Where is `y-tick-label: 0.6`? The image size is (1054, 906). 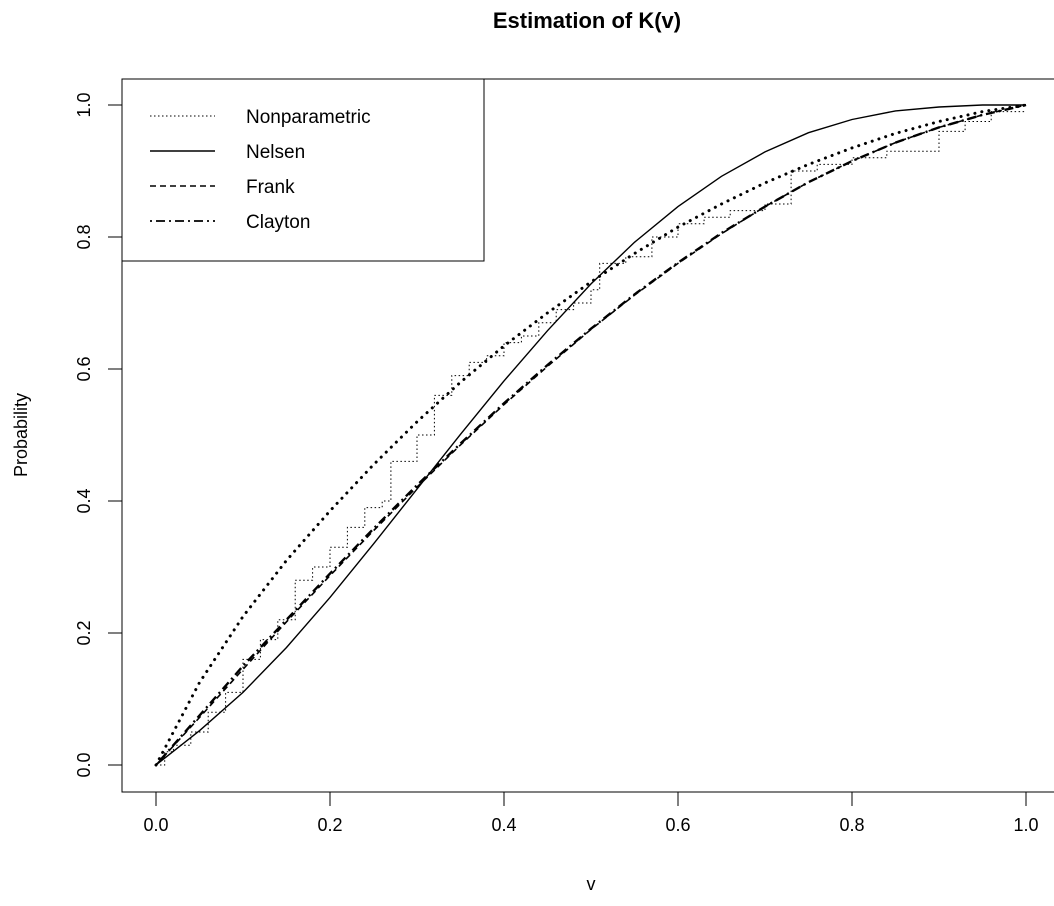 y-tick-label: 0.6 is located at coordinates (84, 368).